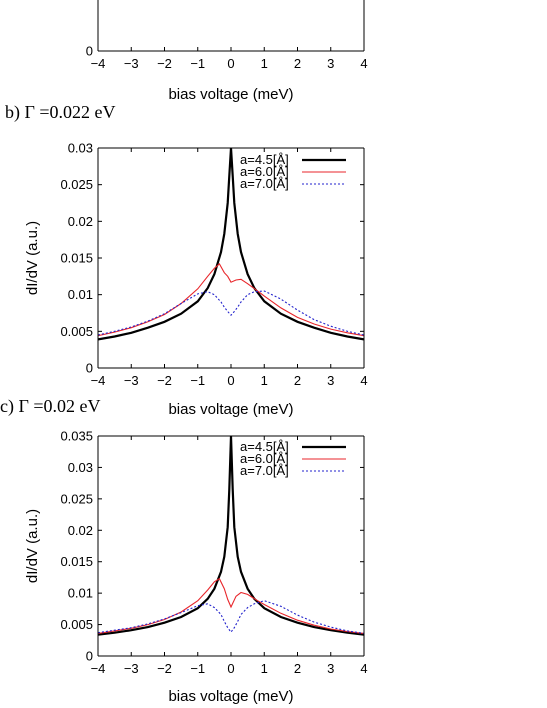 This screenshot has height=708, width=547. Describe the element at coordinates (76, 1) in the screenshot. I see `y-tick-label-p0-1: 0.005` at that location.